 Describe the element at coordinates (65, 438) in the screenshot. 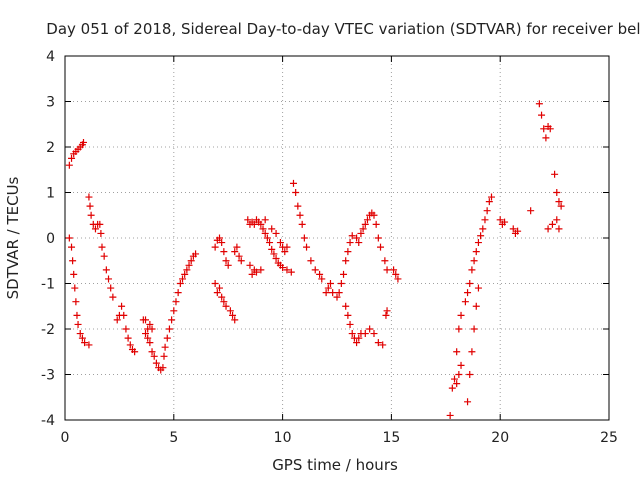

I see `x-tick-label: 0` at that location.